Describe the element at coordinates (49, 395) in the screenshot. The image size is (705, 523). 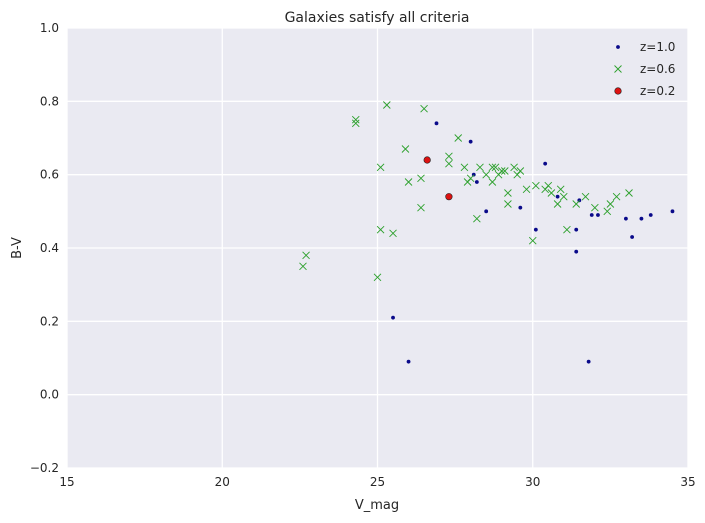
I see `y-tick-label: 0.0` at that location.